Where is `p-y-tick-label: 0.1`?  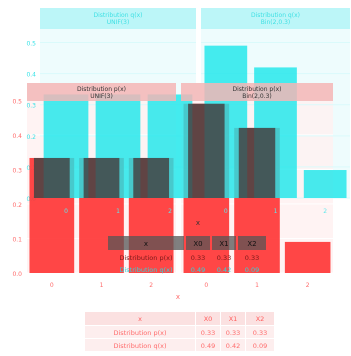
p-y-tick-label: 0.1 is located at coordinates (17, 239).